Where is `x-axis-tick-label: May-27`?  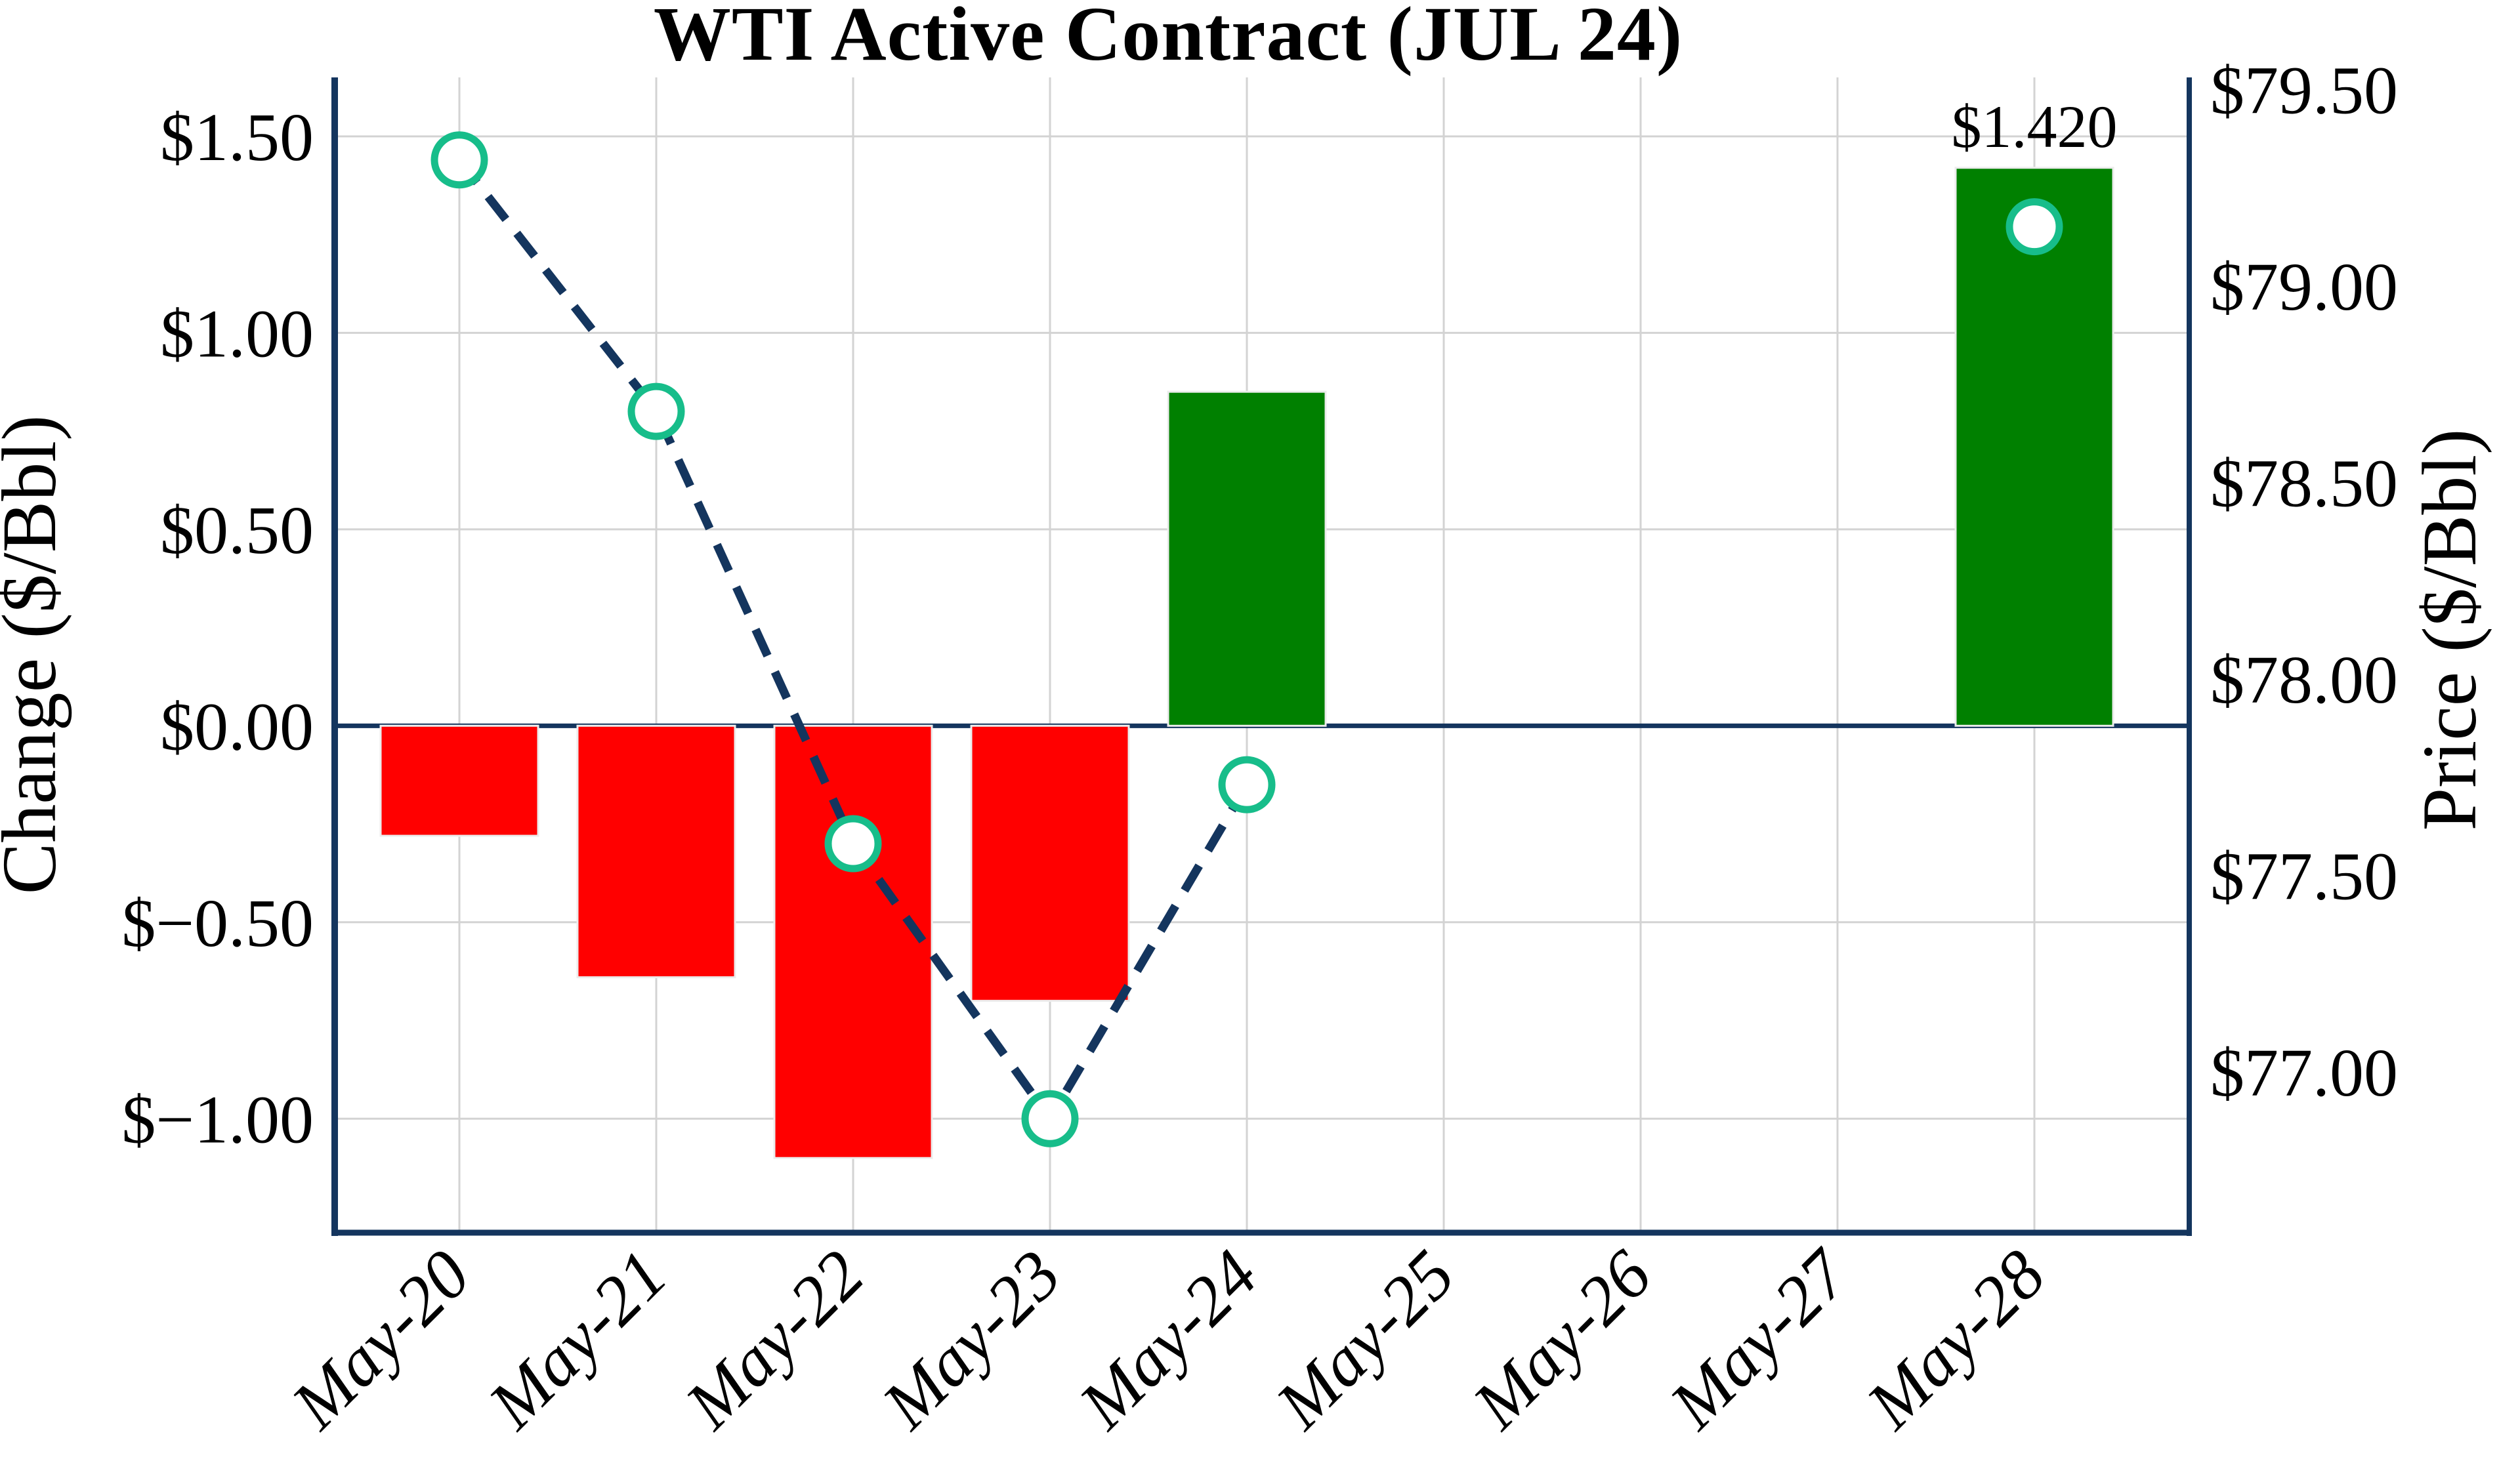 x-axis-tick-label: May-27 is located at coordinates (1759, 1339).